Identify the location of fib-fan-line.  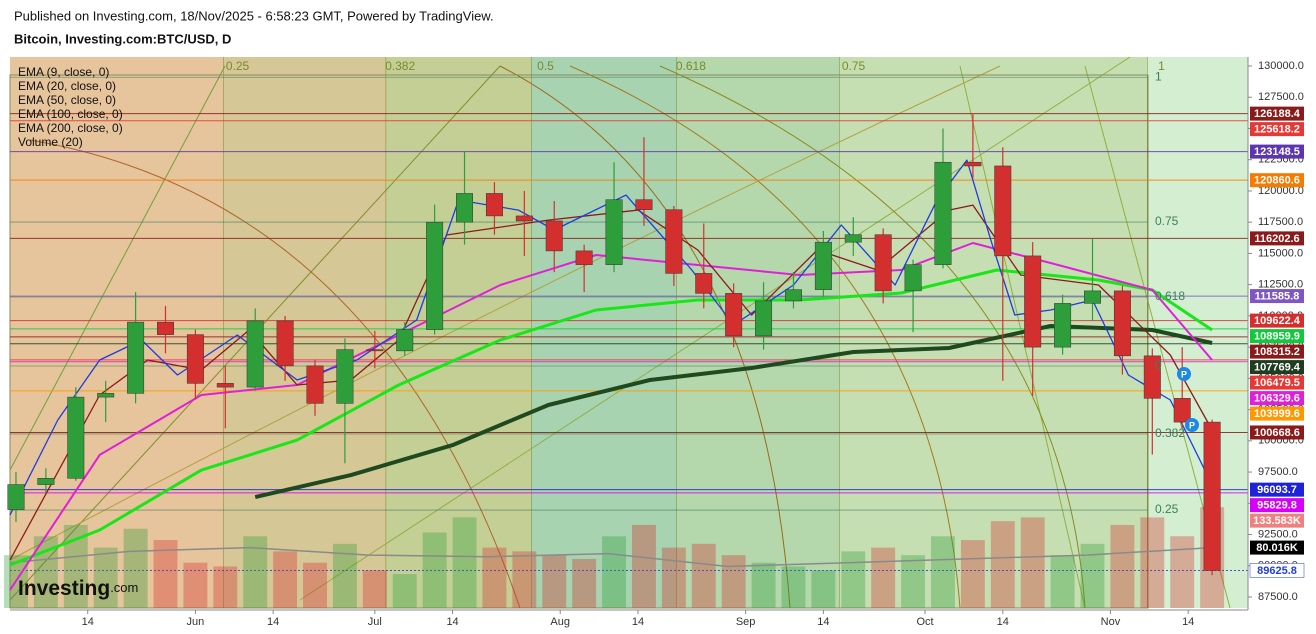
(117, 268).